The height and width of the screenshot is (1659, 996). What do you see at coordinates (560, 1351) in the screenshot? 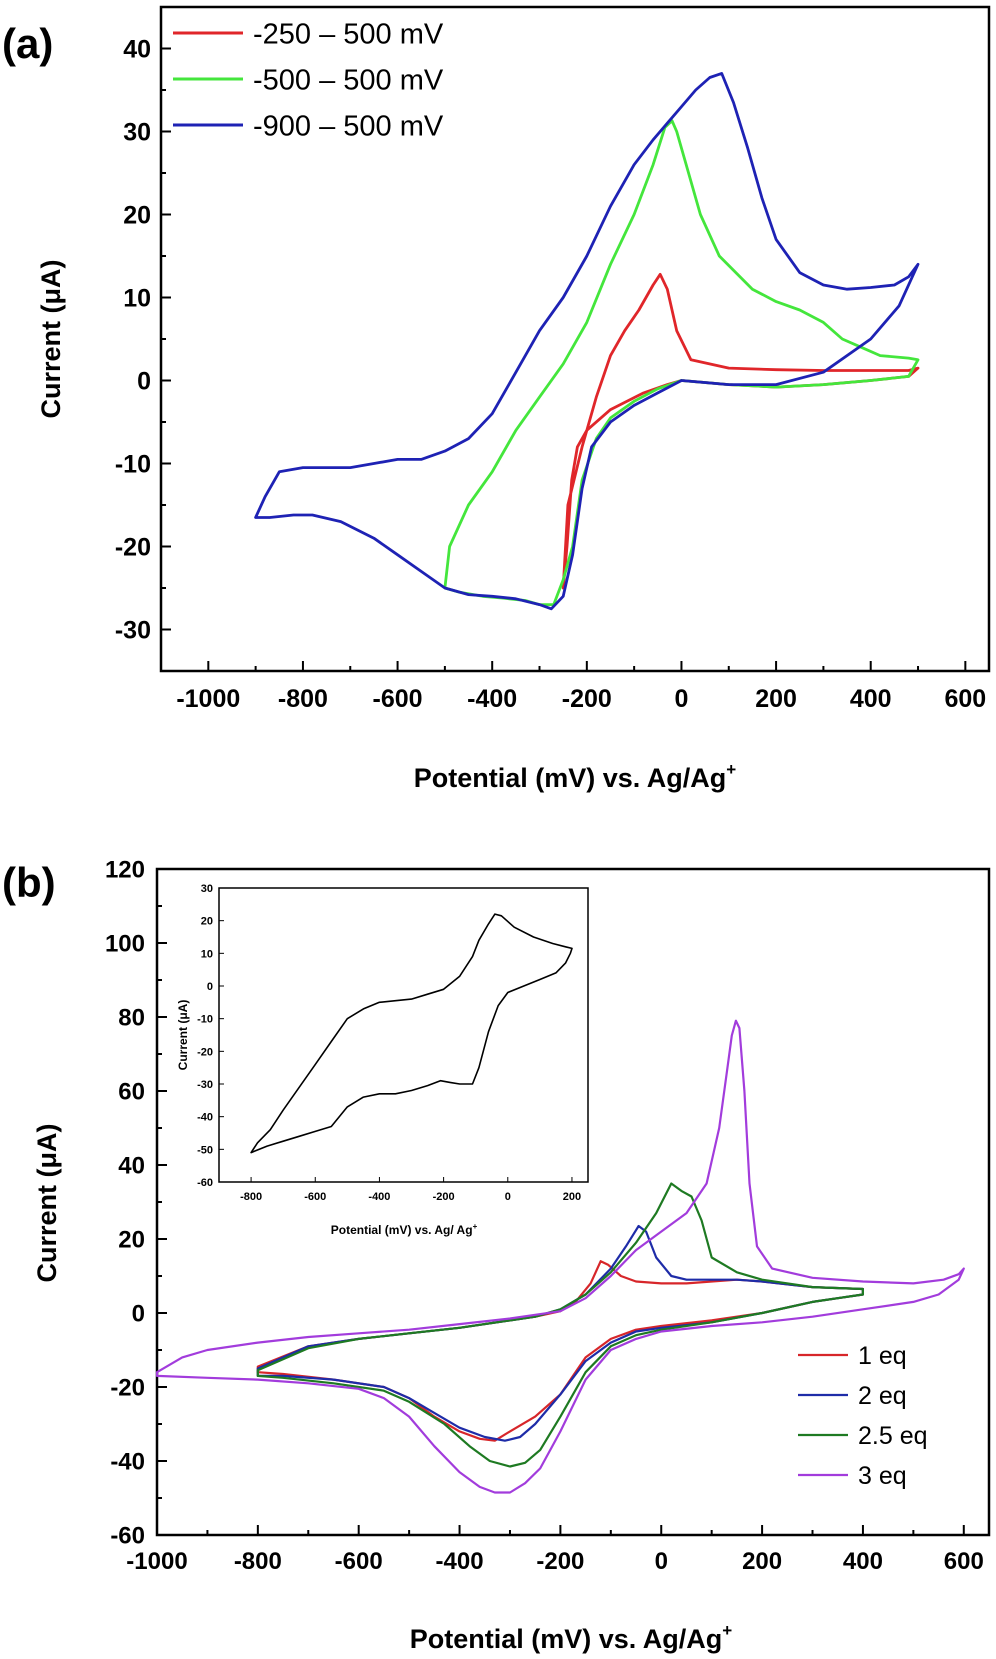
I see `panel-b-series-1-line` at bounding box center [560, 1351].